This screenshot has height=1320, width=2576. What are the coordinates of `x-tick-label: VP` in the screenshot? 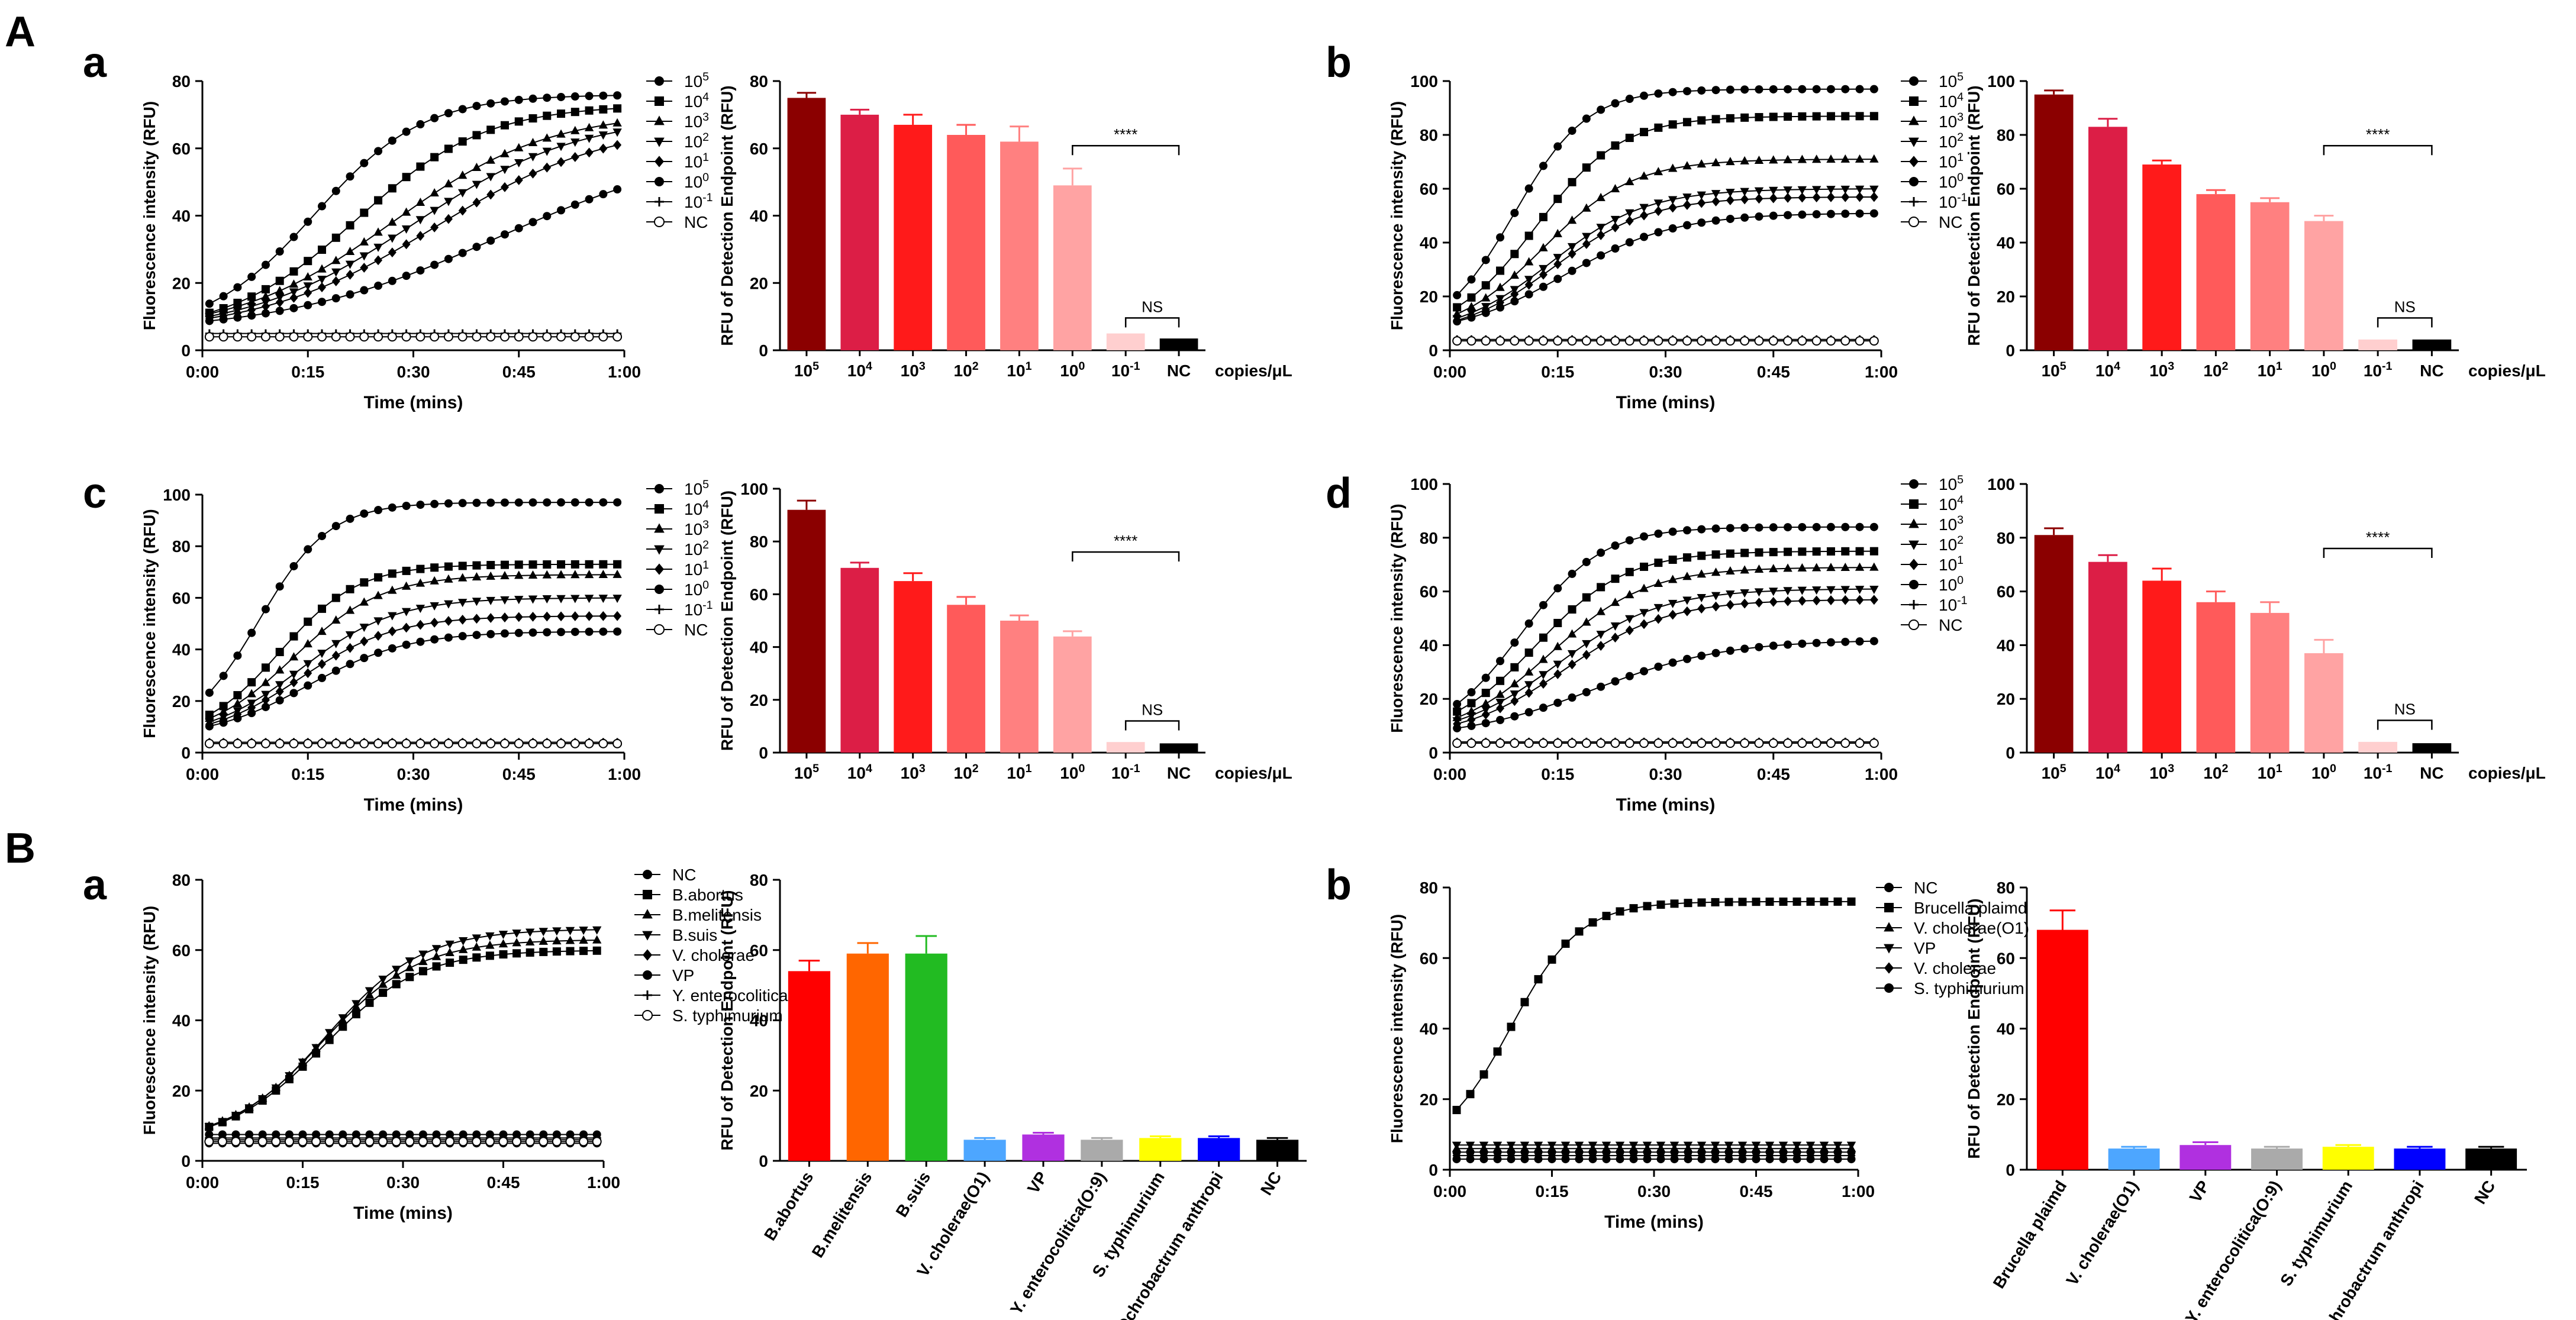 It's located at (1037, 1183).